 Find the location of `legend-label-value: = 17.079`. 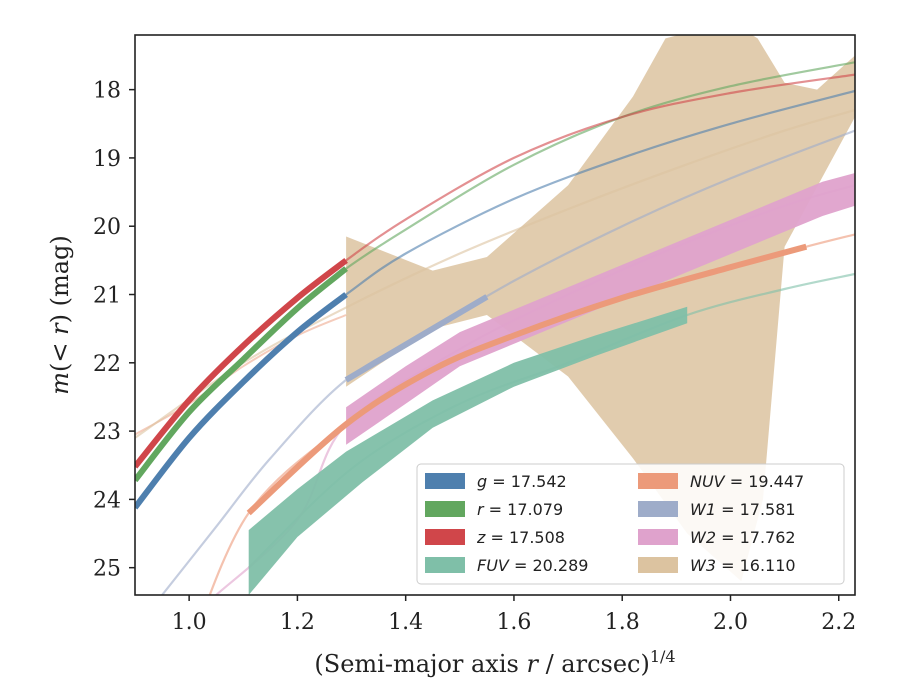

legend-label-value: = 17.079 is located at coordinates (524, 509).